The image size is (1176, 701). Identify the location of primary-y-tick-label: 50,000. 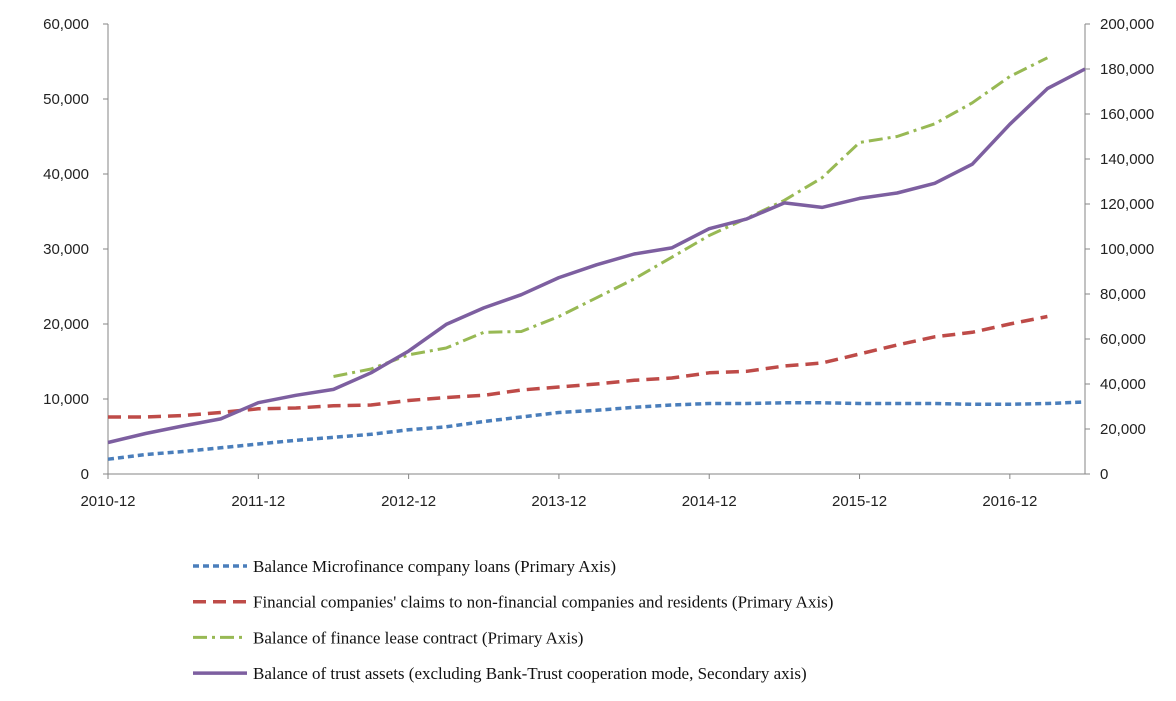
(66, 99).